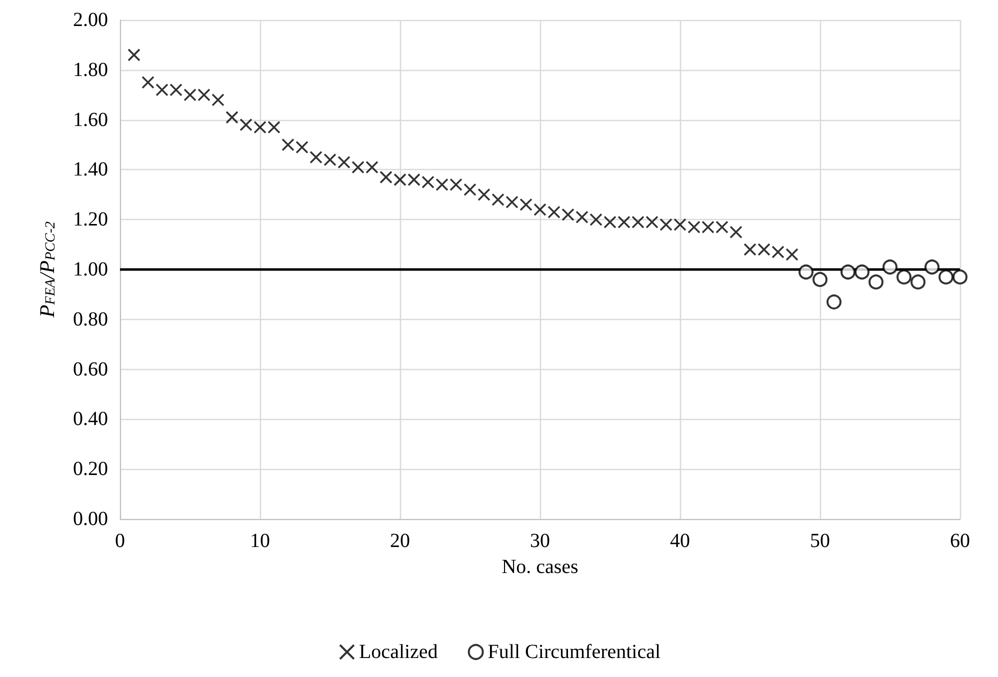 The height and width of the screenshot is (677, 998). Describe the element at coordinates (680, 541) in the screenshot. I see `x-tick-label: 40` at that location.